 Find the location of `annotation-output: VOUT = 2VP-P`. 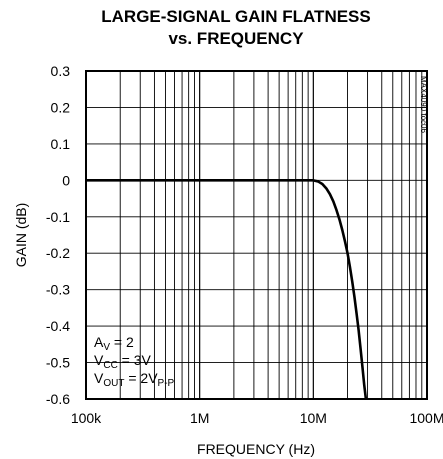

annotation-output: VOUT = 2VP-P is located at coordinates (134, 379).